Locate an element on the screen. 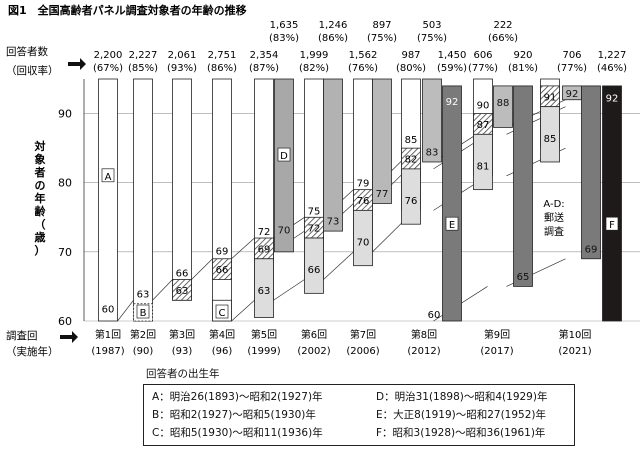  legend-item-a: A：明治26(1893)～昭和2(1927)年 is located at coordinates (237, 397).